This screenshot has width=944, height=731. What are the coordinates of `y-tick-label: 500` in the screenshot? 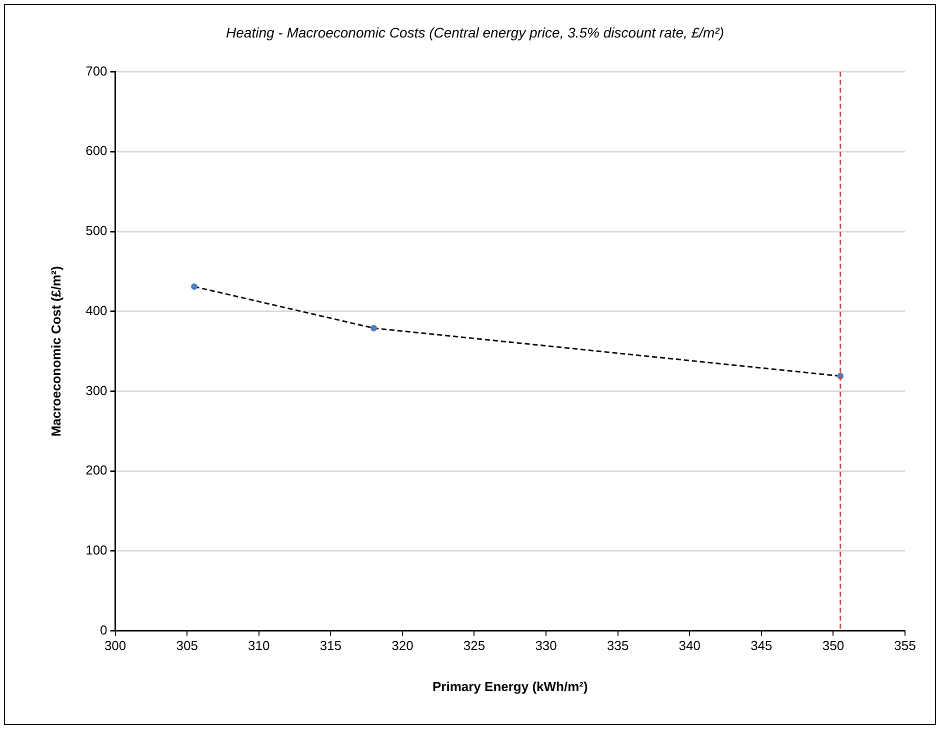 It's located at (97, 230).